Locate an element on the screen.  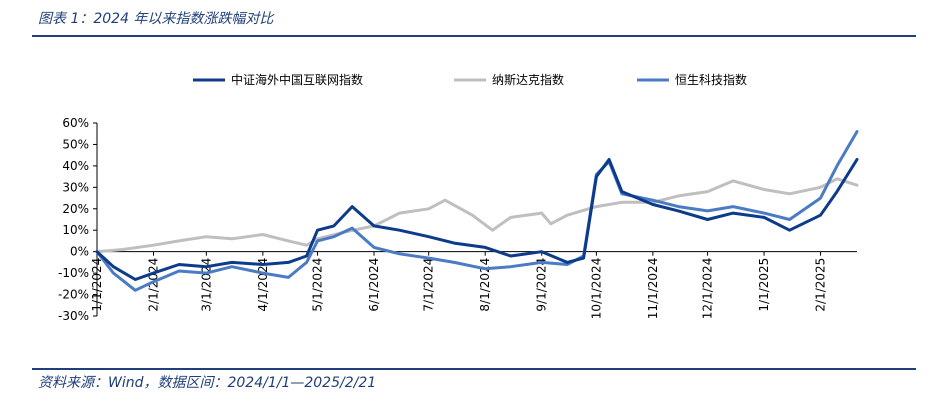
x-tick-label: 10/1/2024 is located at coordinates (596, 289).